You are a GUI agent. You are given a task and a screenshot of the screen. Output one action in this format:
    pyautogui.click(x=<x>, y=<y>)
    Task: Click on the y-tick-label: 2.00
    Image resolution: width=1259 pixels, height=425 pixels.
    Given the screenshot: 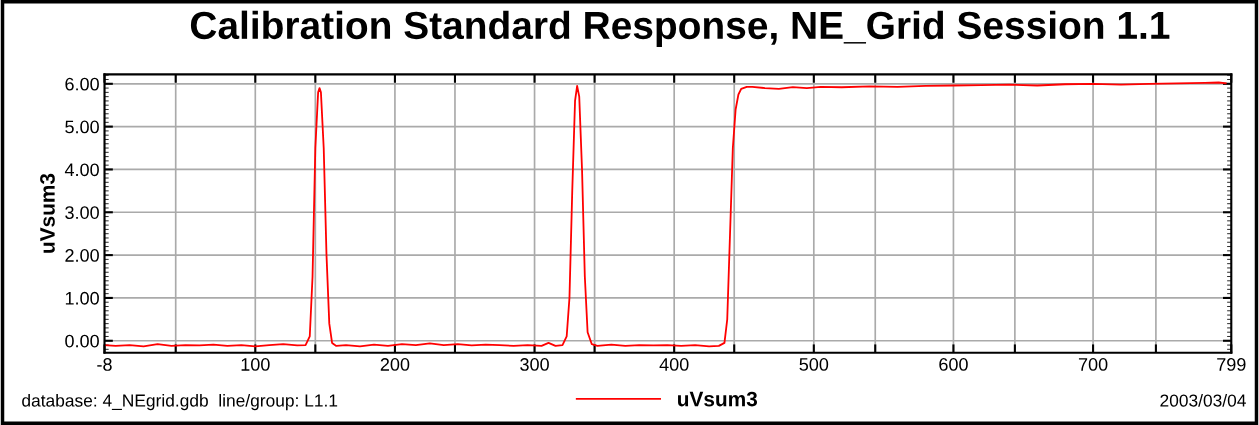 What is the action you would take?
    pyautogui.click(x=82, y=255)
    